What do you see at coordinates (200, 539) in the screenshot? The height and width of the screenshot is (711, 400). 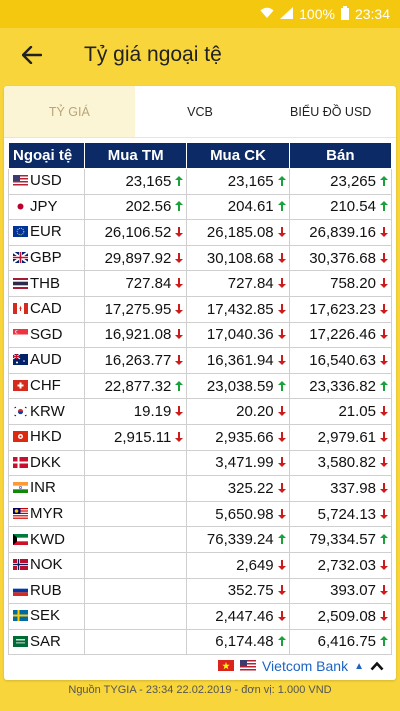 I see `table-row: KWD 76,339.24 79,334.57` at bounding box center [200, 539].